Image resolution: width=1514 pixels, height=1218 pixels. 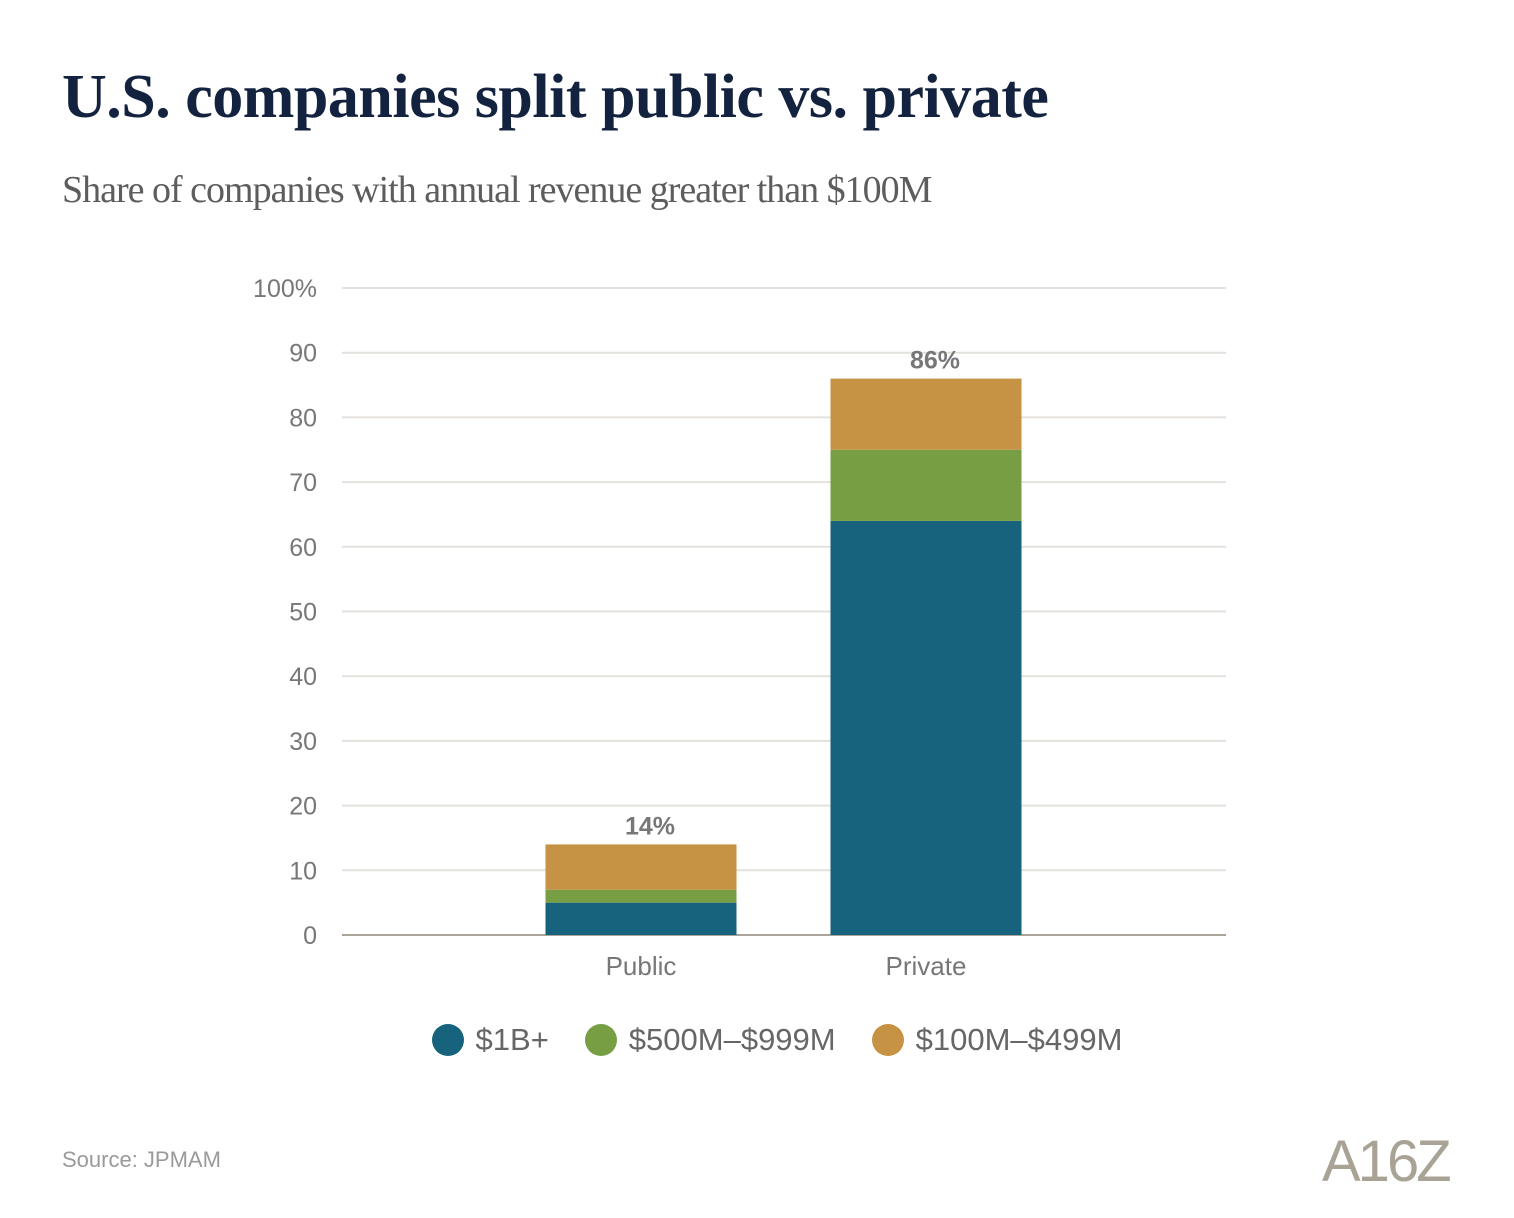 I want to click on x-category-label: Private, so click(x=926, y=966).